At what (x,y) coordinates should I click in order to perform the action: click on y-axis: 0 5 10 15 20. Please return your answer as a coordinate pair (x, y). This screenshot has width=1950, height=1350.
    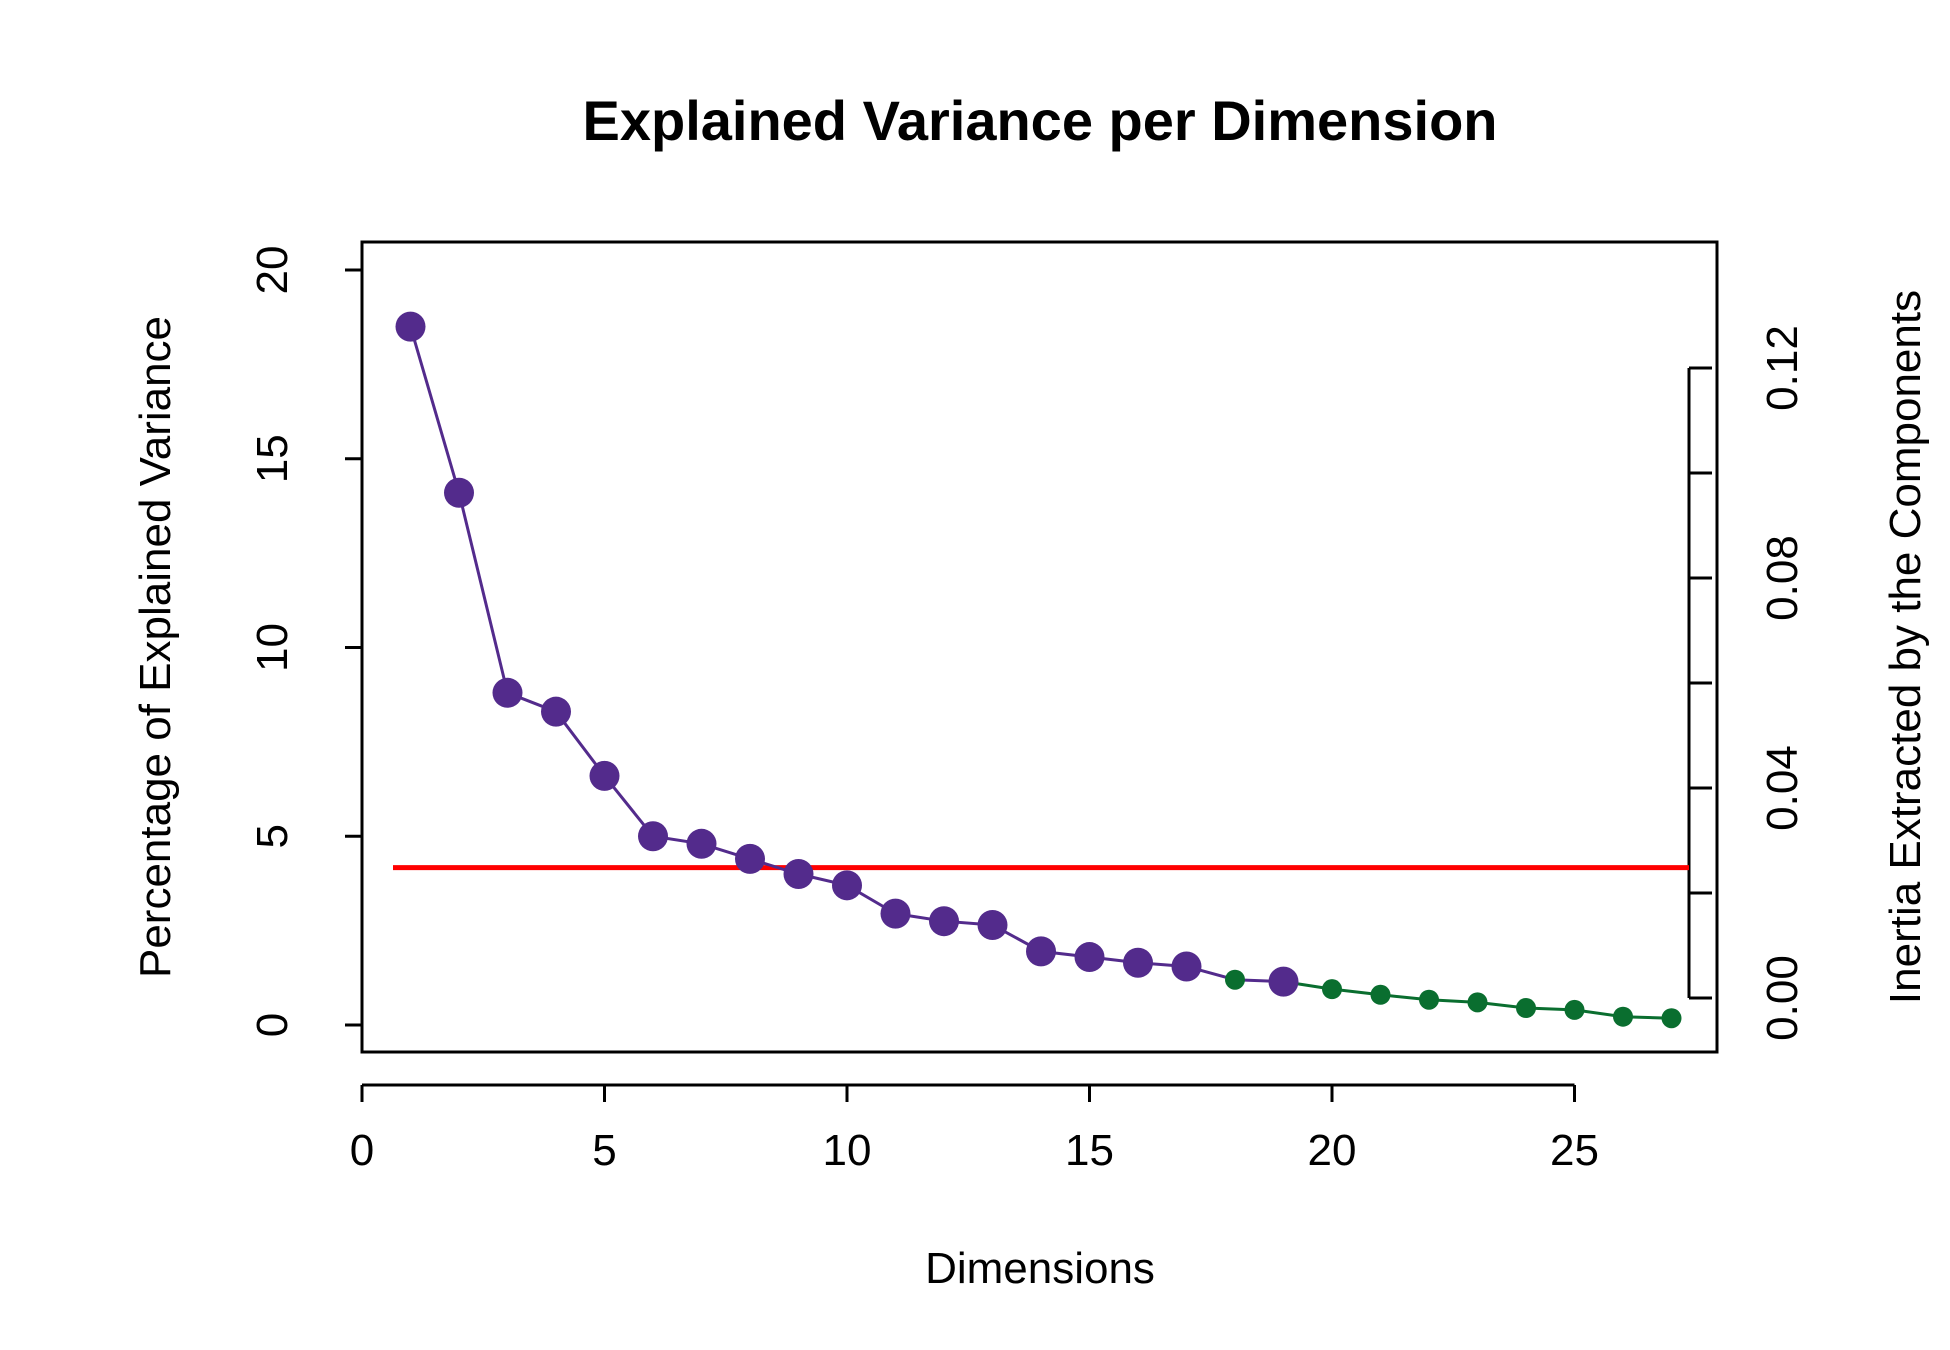
    Looking at the image, I should click on (306, 641).